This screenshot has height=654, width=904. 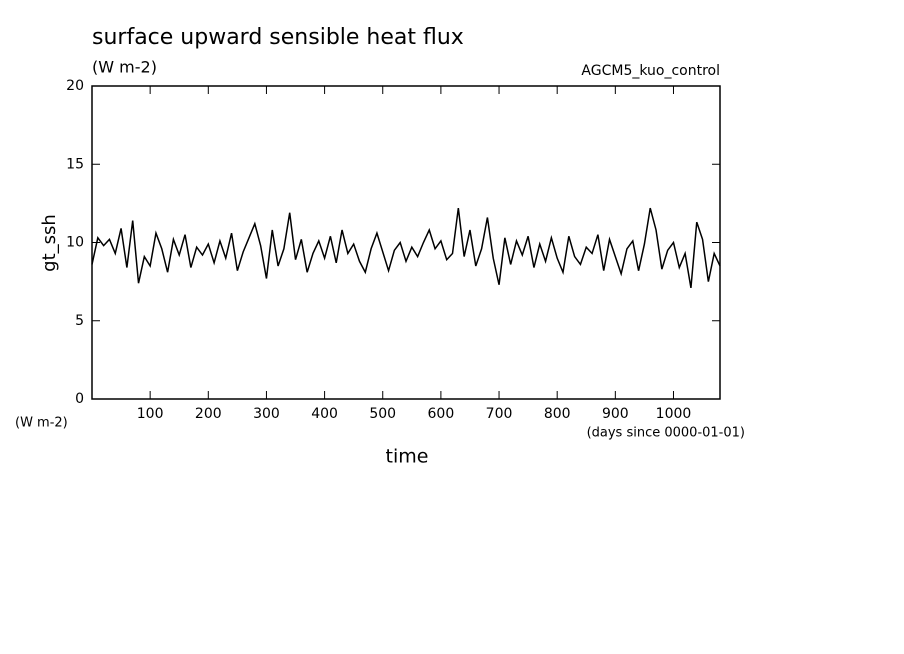 What do you see at coordinates (208, 414) in the screenshot?
I see `x-tick-label: 200` at bounding box center [208, 414].